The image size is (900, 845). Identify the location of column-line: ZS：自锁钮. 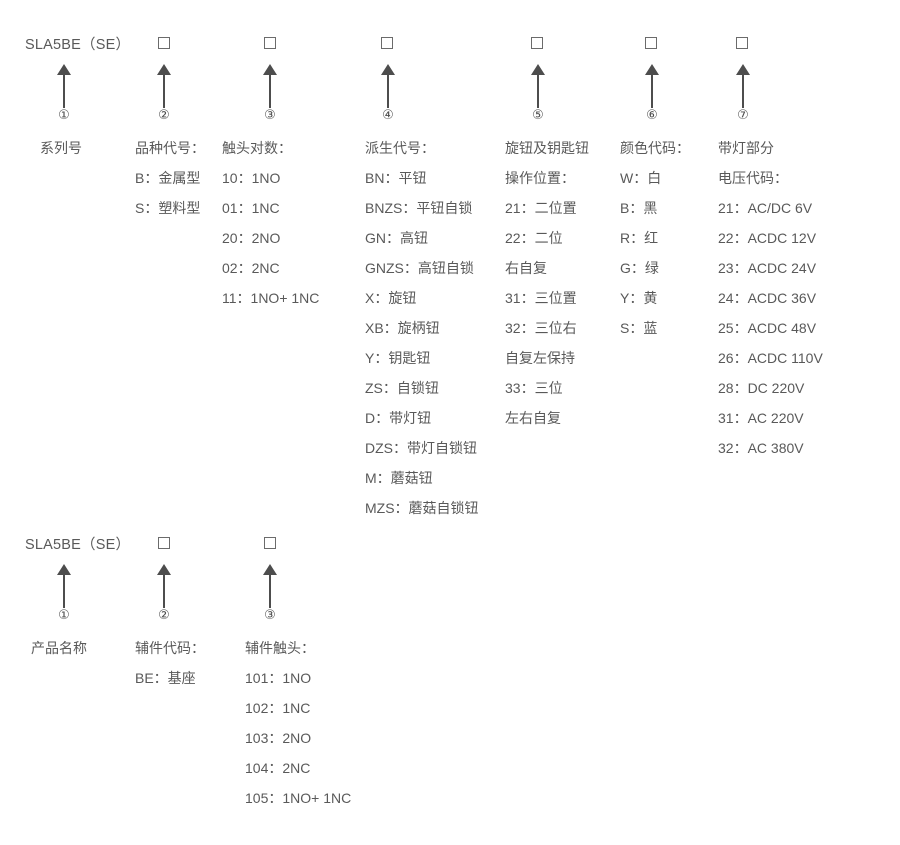
(402, 388).